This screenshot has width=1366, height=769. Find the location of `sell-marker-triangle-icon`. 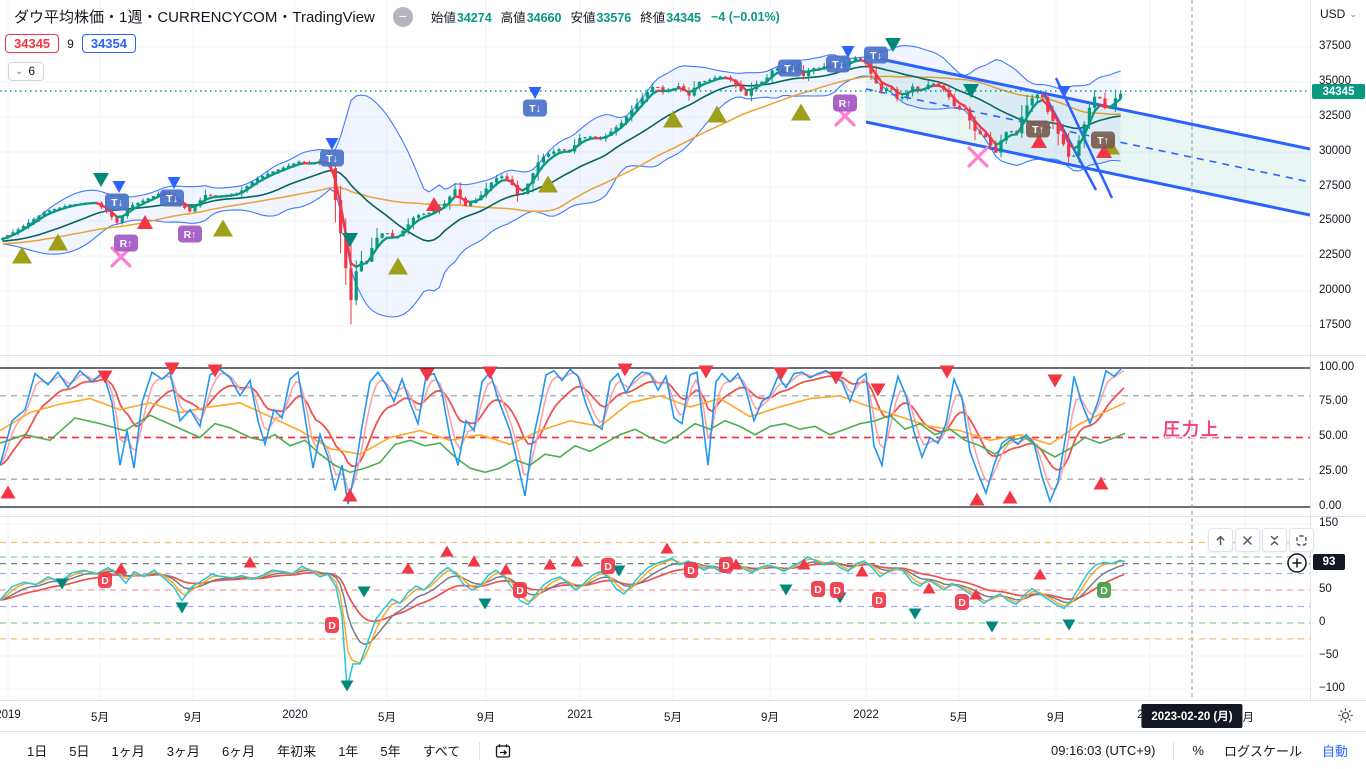

sell-marker-triangle-icon is located at coordinates (535, 93).